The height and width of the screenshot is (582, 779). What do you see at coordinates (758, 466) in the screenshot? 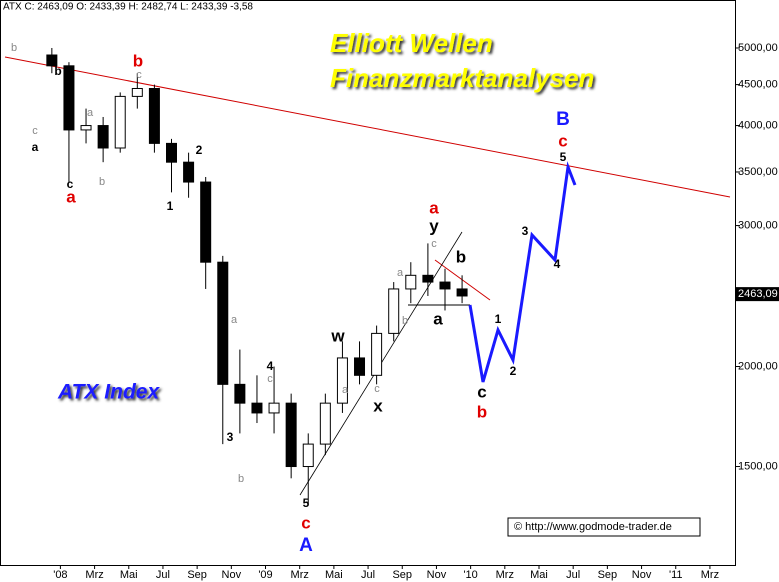
I see `y-tick-label: 1500,00` at bounding box center [758, 466].